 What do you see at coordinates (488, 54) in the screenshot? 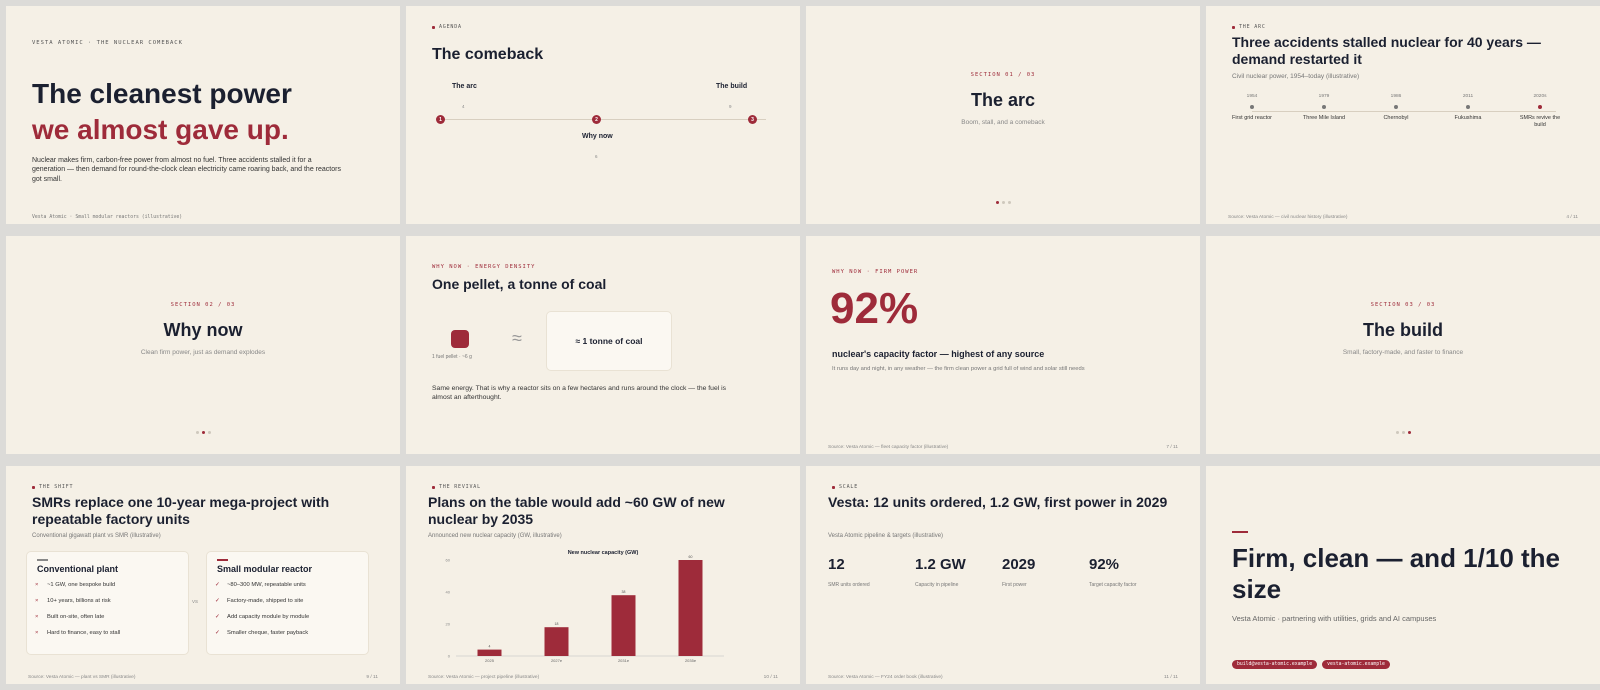
I see `slide-title-text: The comeback` at bounding box center [488, 54].